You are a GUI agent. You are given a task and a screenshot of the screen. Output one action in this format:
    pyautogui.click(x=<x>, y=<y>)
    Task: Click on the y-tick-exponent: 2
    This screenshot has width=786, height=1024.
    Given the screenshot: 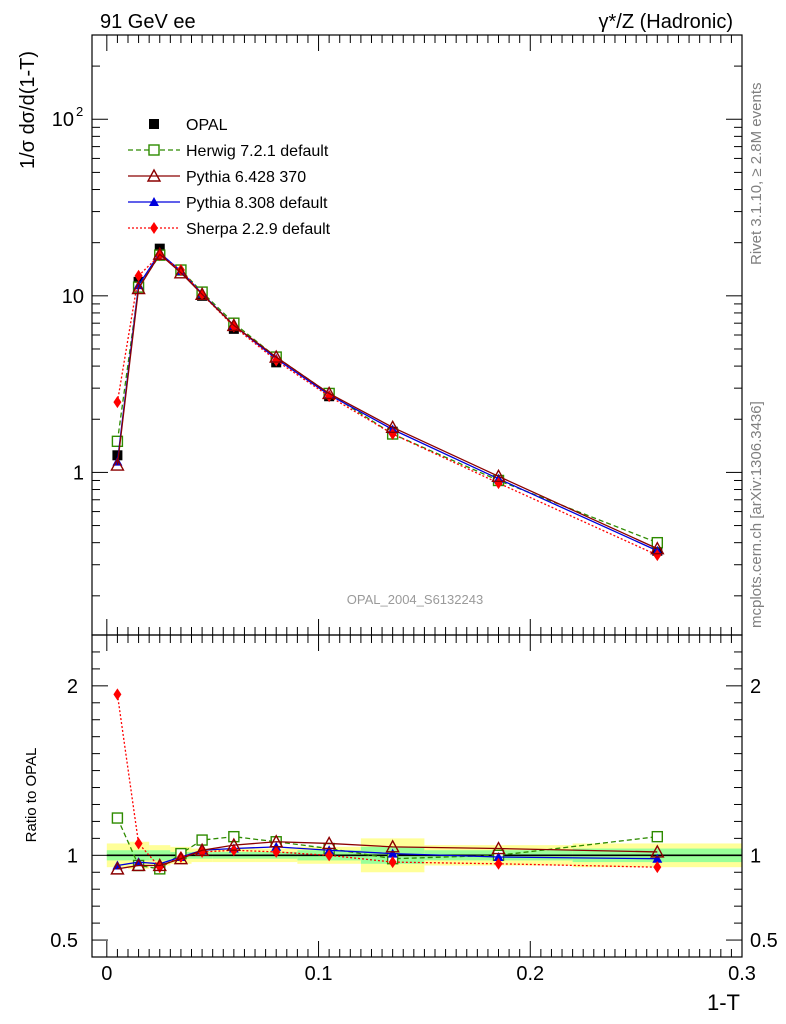 What is the action you would take?
    pyautogui.click(x=79, y=111)
    